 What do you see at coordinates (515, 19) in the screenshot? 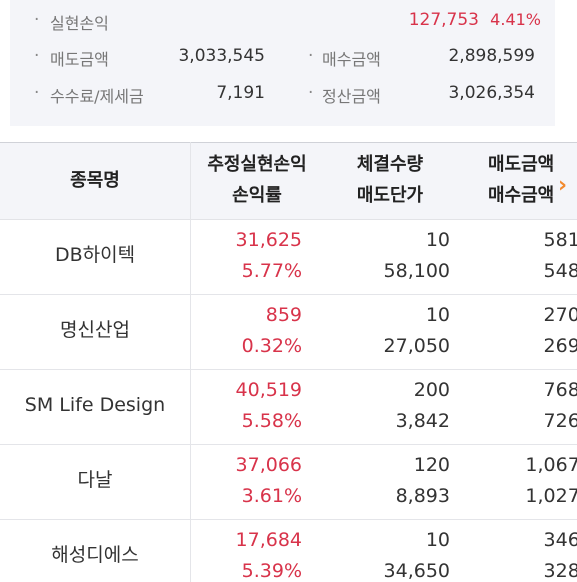
I see `realized-pl-rate: 4.41%` at bounding box center [515, 19].